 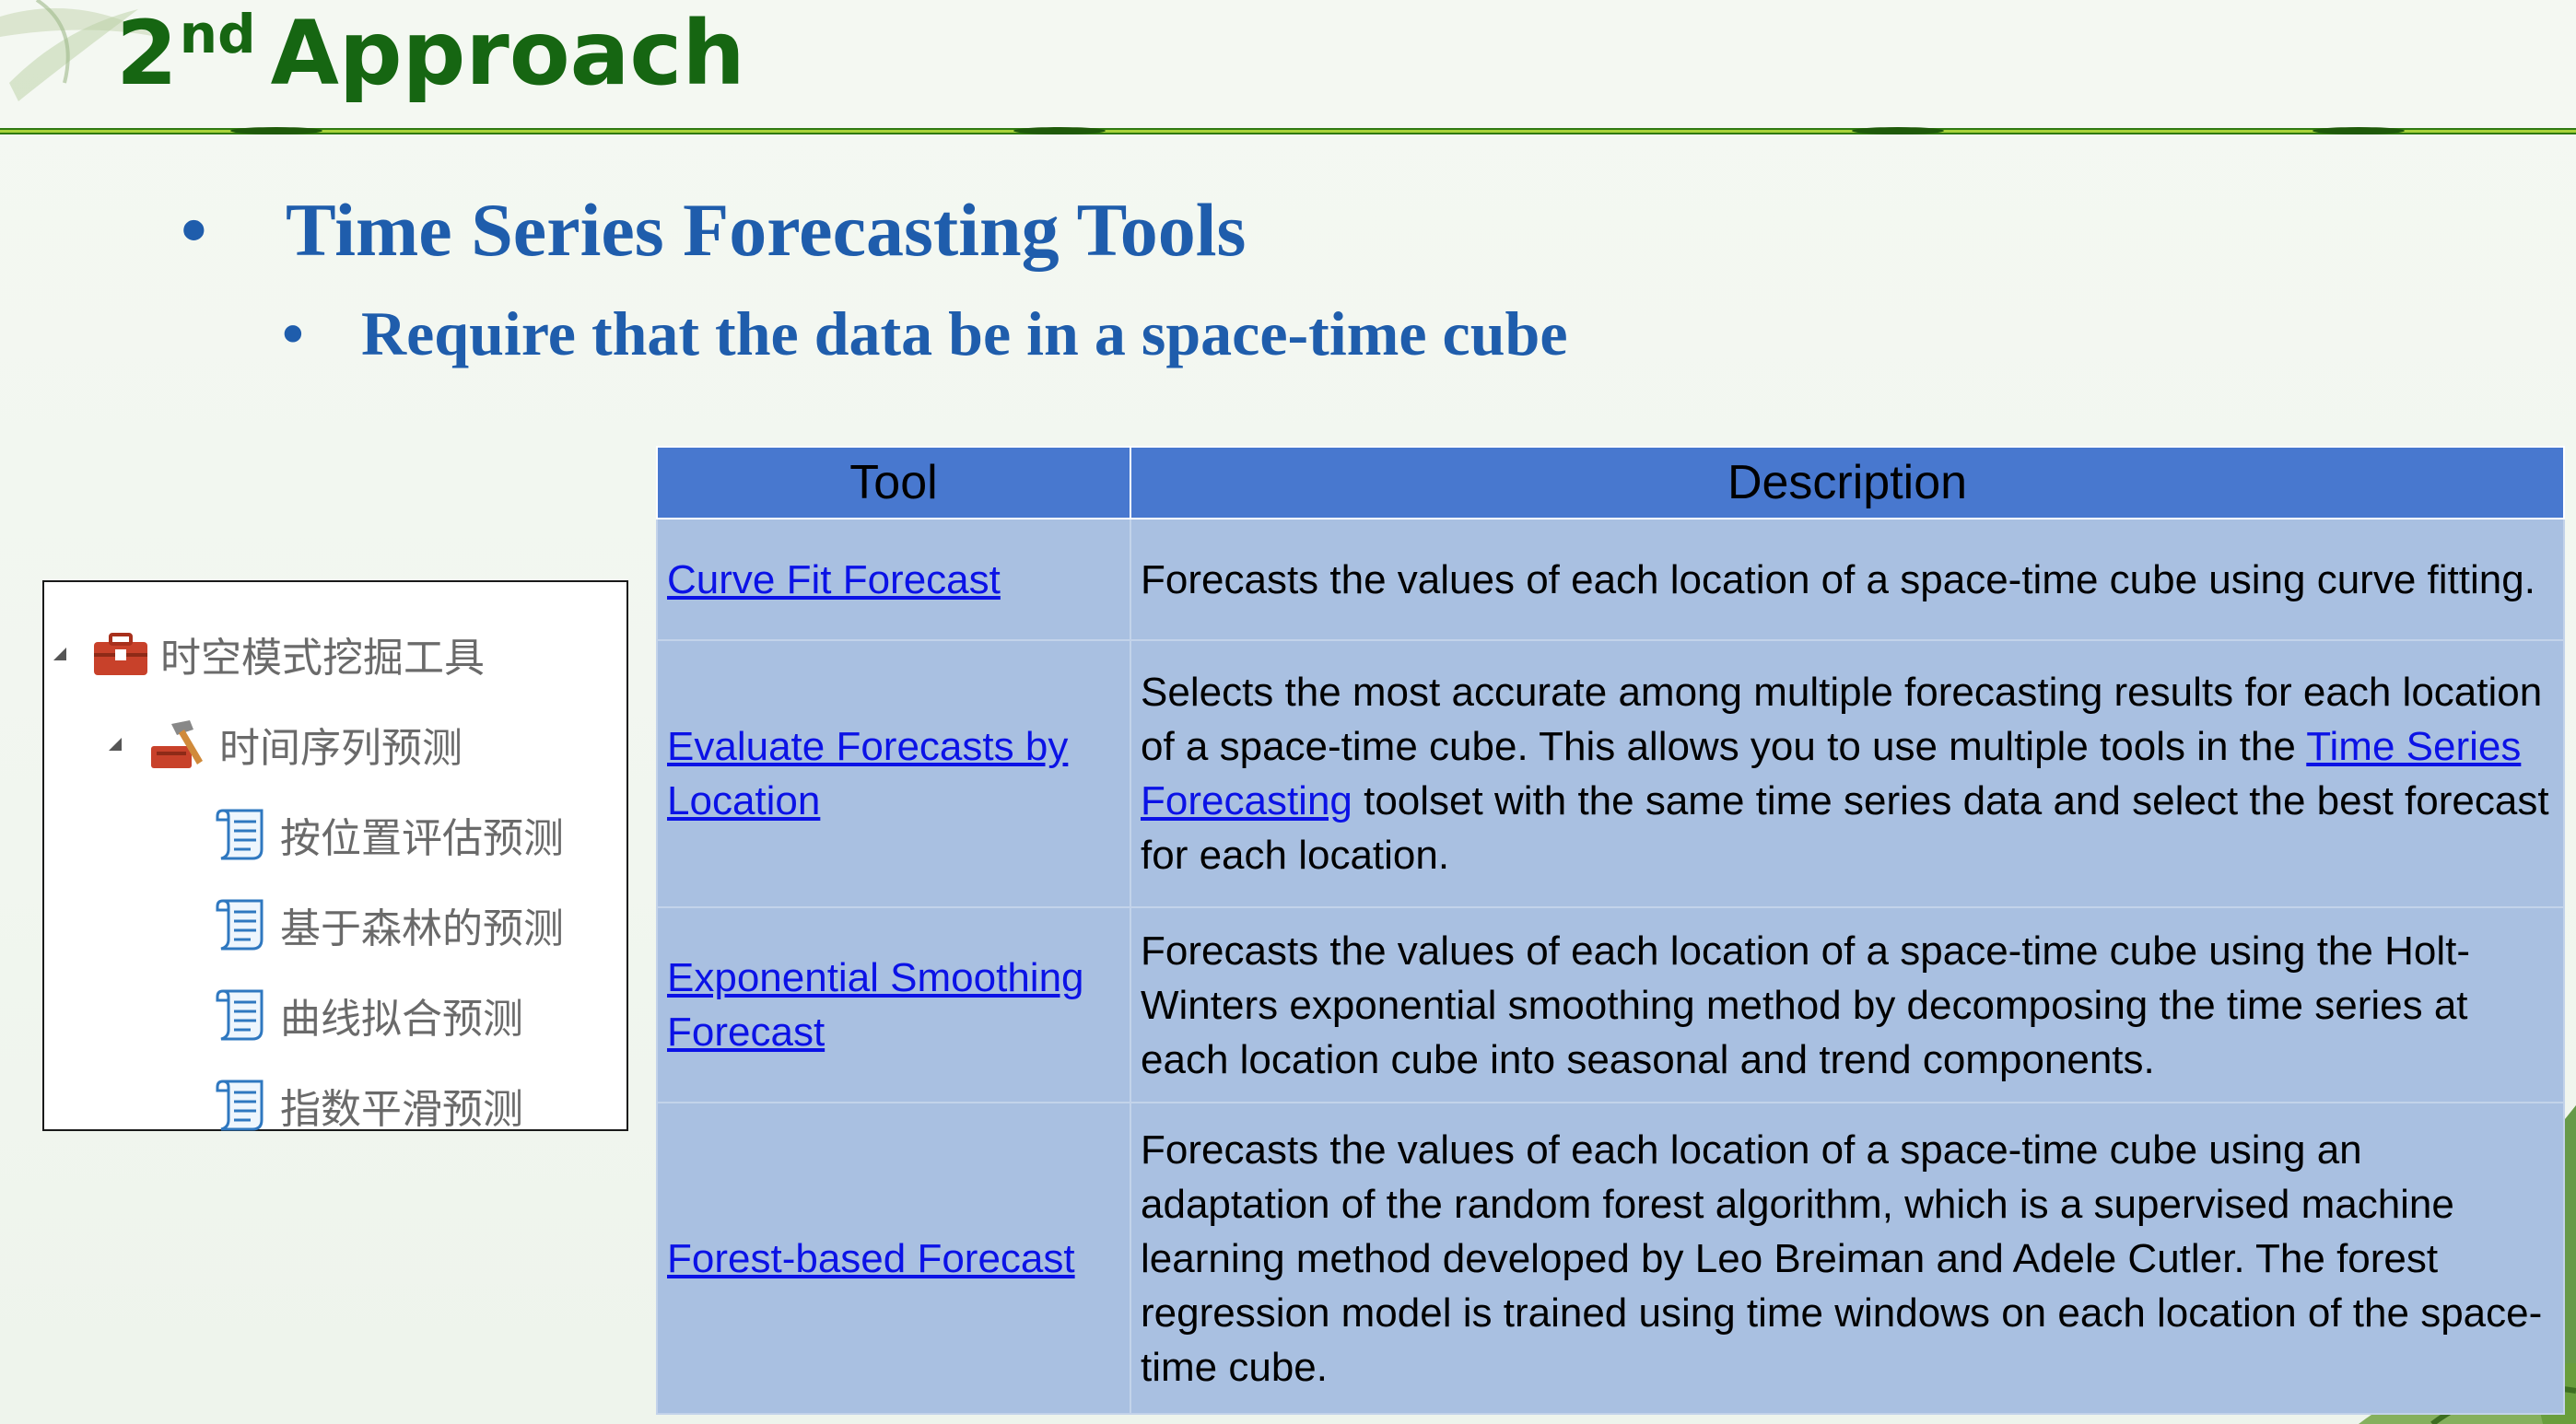 What do you see at coordinates (177, 744) in the screenshot?
I see `toolset-hammer-icon` at bounding box center [177, 744].